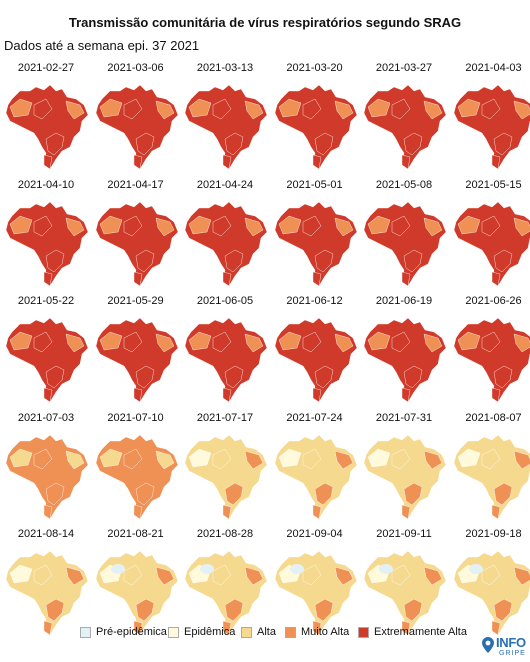 The image size is (530, 662). What do you see at coordinates (135, 184) in the screenshot?
I see `map-date-label: 2021-04-17` at bounding box center [135, 184].